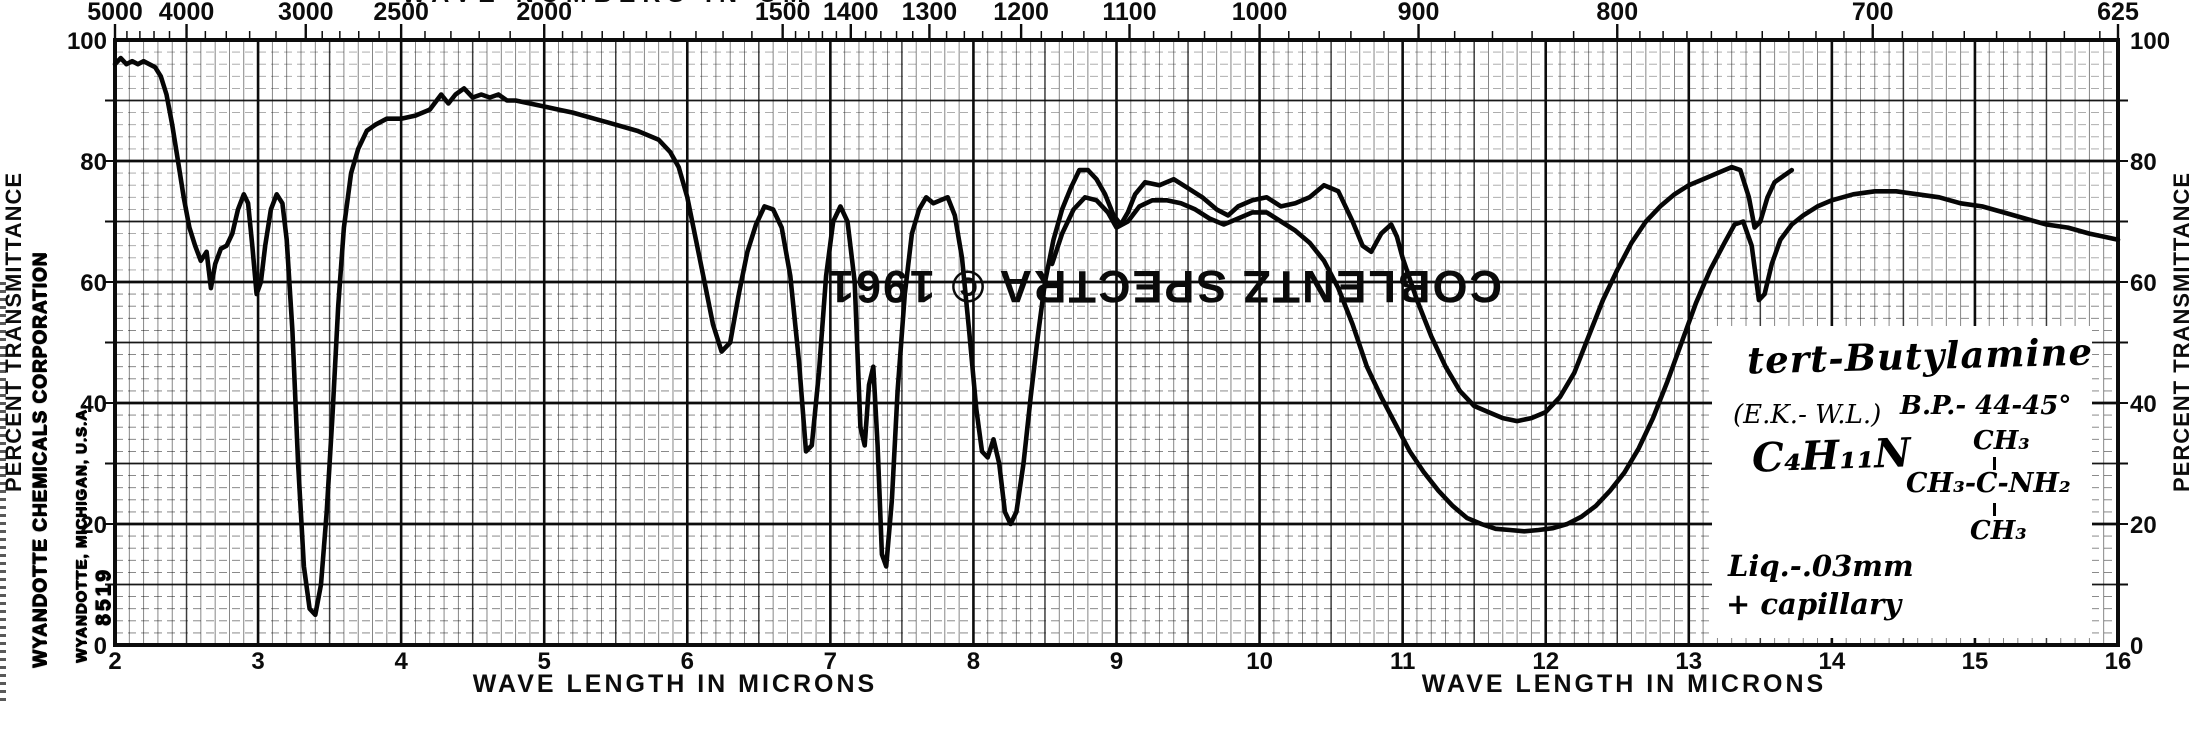 The width and height of the screenshot is (2199, 739). I want to click on annotation-boiling-point: B.P.- 44-45°, so click(1986, 406).